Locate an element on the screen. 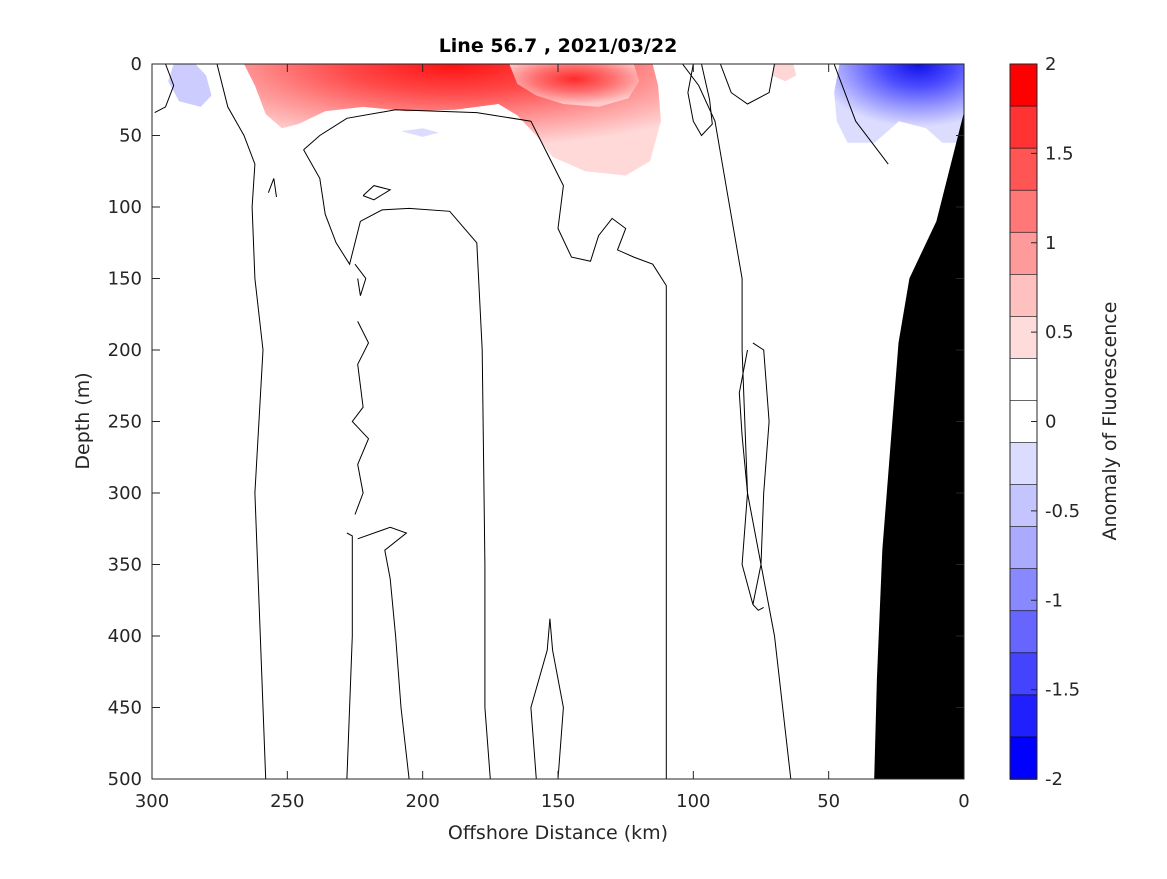  y-tick-label: 100 is located at coordinates (125, 207).